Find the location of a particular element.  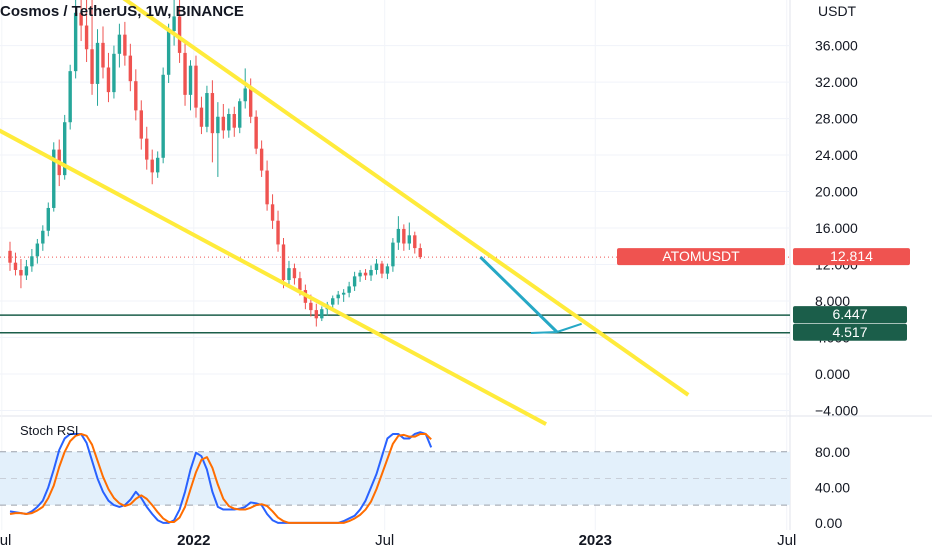

projection-arrow-shaft is located at coordinates (519, 295).